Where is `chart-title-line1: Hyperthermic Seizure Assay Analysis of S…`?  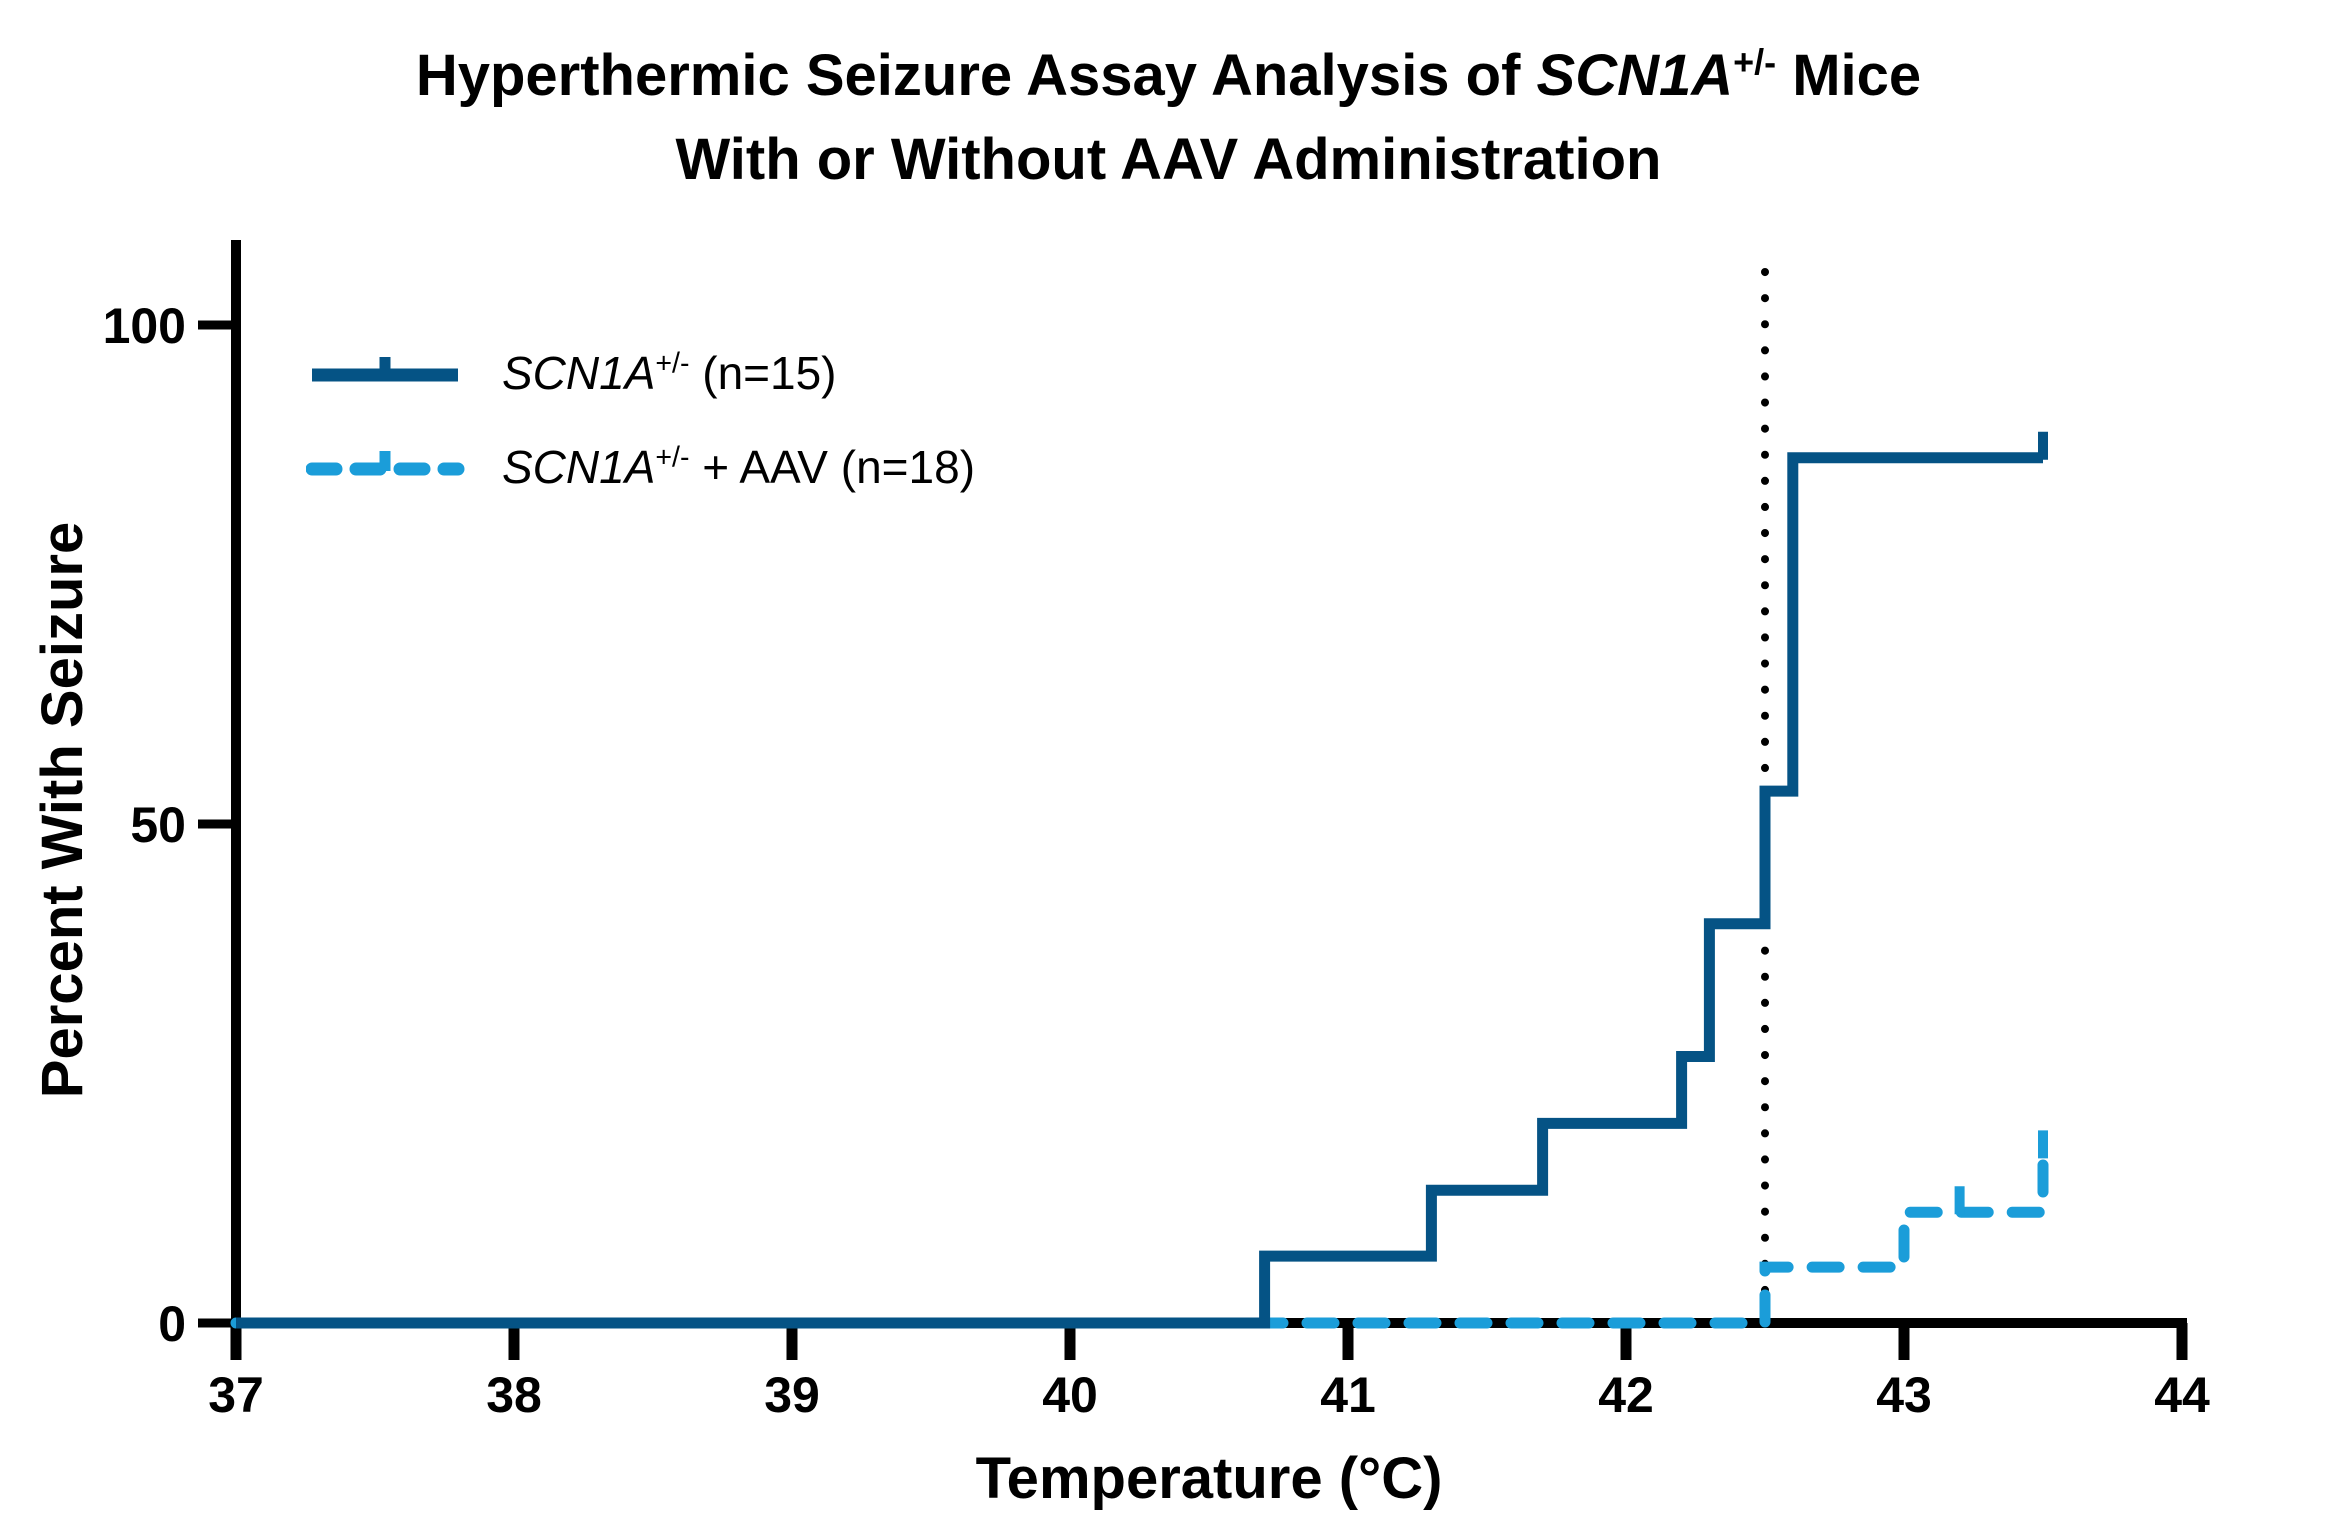
chart-title-line1: Hyperthermic Seizure Assay Analysis of S… is located at coordinates (1168, 76).